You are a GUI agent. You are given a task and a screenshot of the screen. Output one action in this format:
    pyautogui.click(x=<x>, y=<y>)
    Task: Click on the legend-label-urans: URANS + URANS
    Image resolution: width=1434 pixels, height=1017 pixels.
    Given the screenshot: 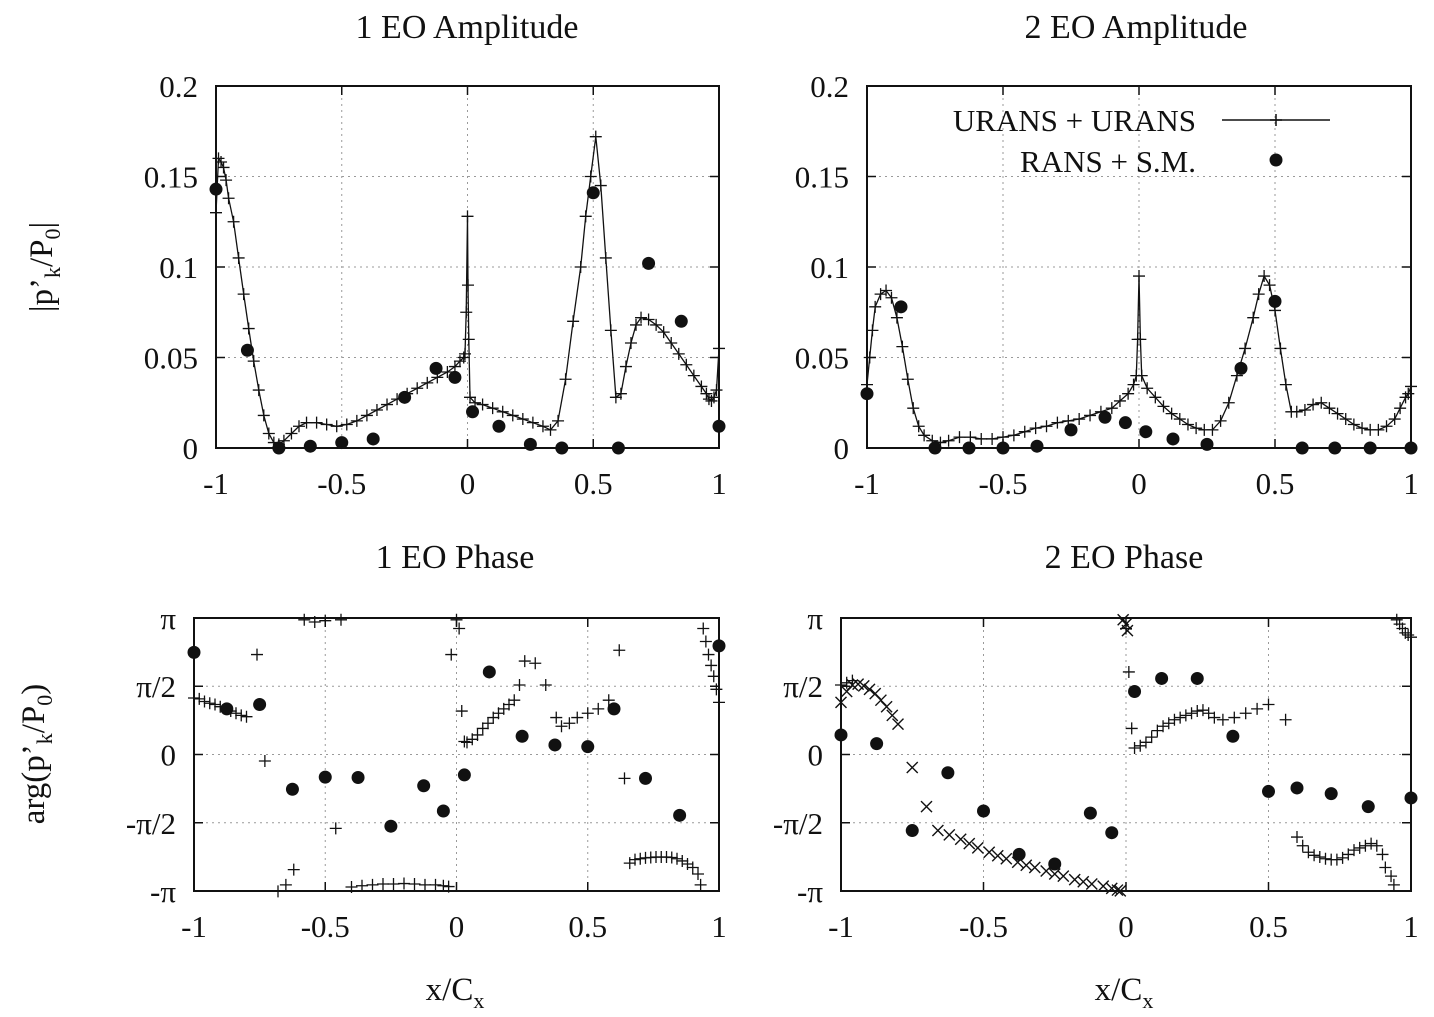 What is the action you would take?
    pyautogui.click(x=1074, y=120)
    